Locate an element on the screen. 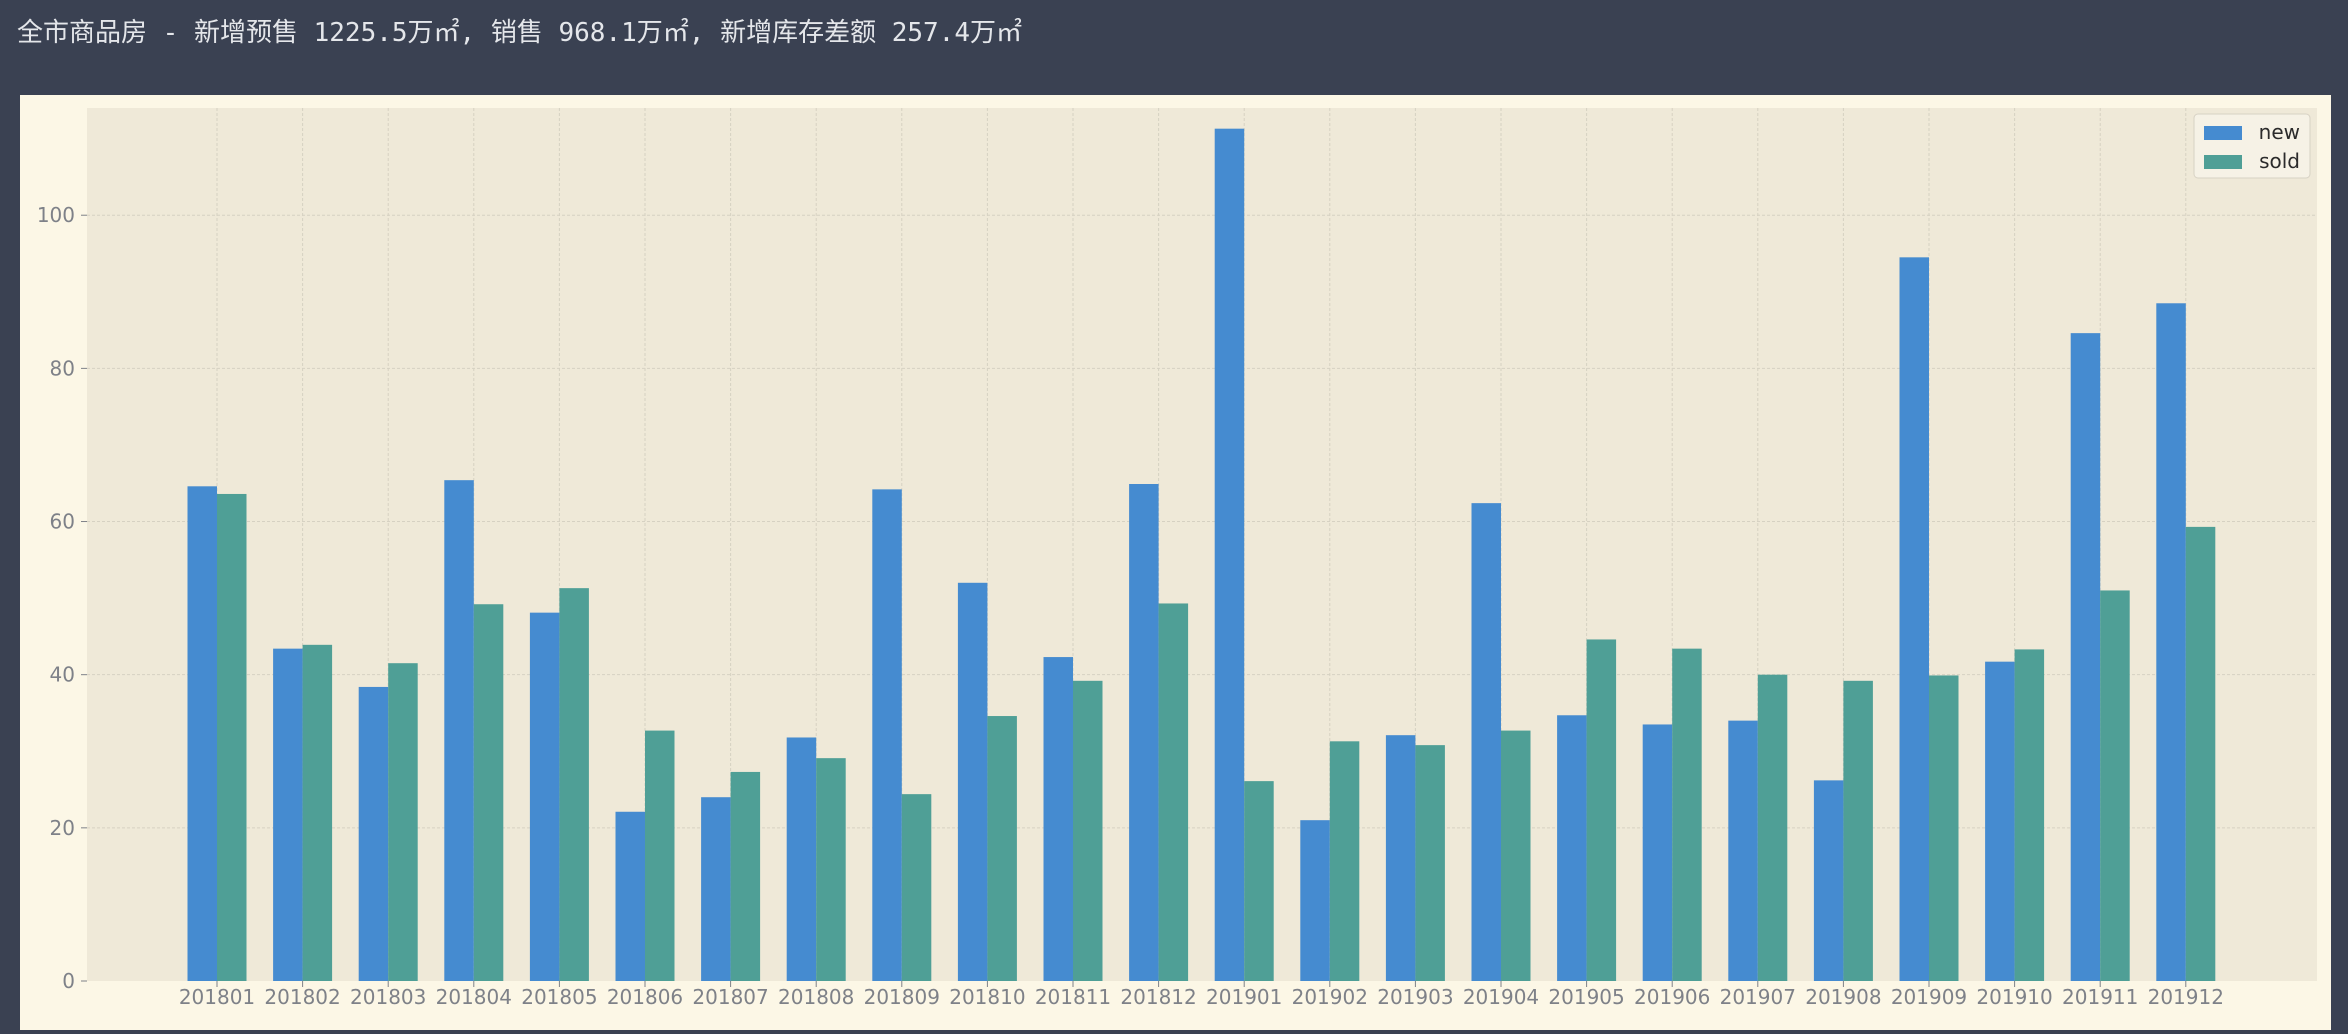  x-tick-label: 201804 is located at coordinates (474, 997).